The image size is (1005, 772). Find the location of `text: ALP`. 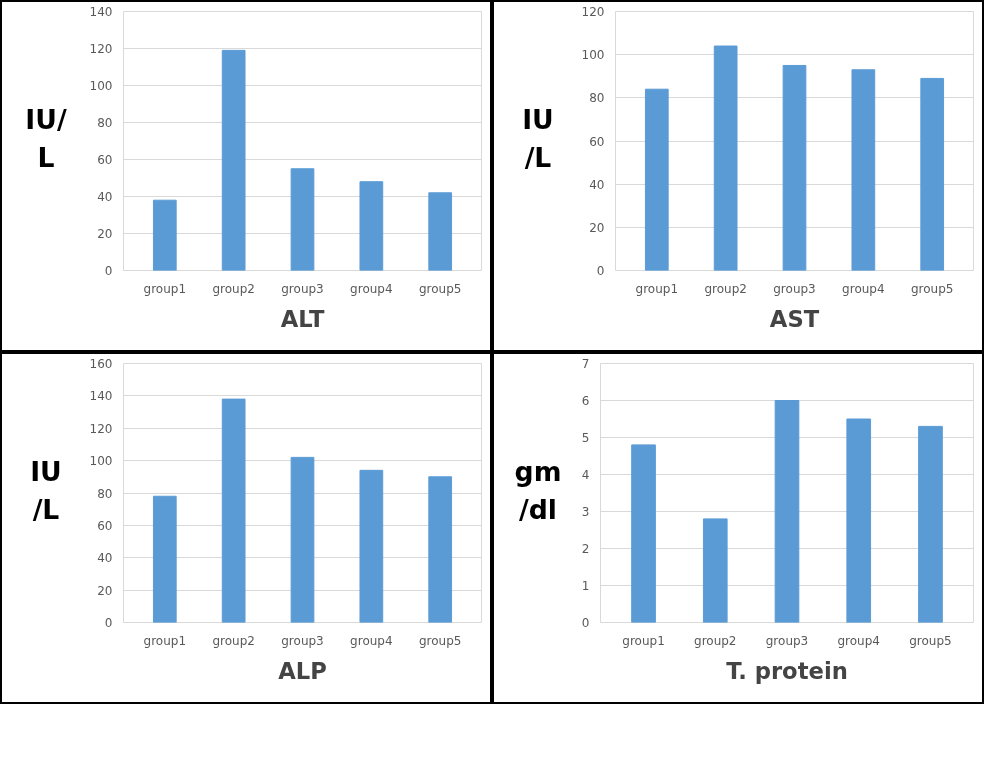

text: ALP is located at coordinates (302, 670).